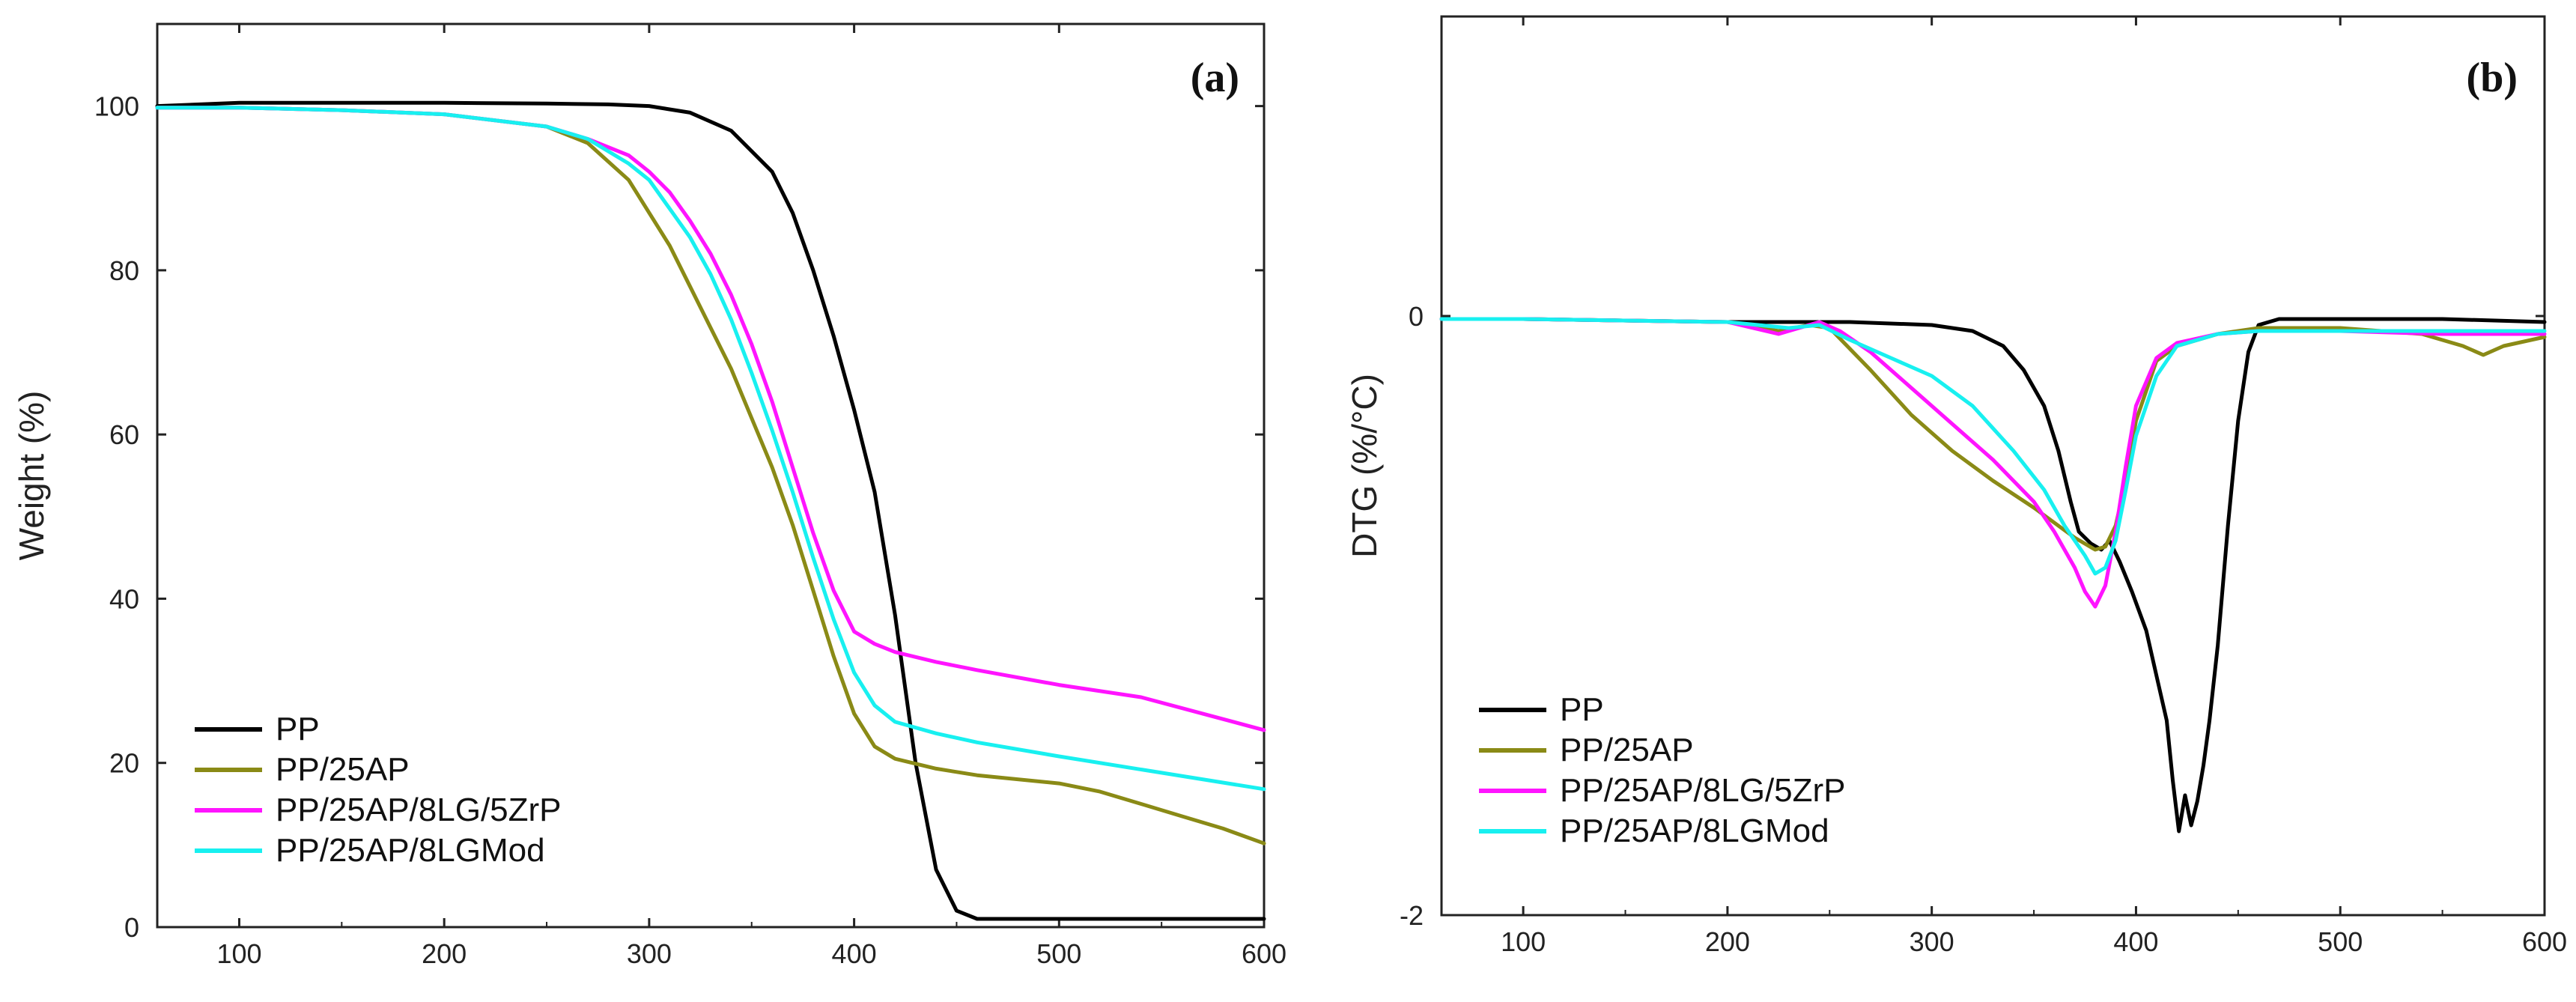  What do you see at coordinates (124, 763) in the screenshot?
I see `panel-a-y-tick-label: 20` at bounding box center [124, 763].